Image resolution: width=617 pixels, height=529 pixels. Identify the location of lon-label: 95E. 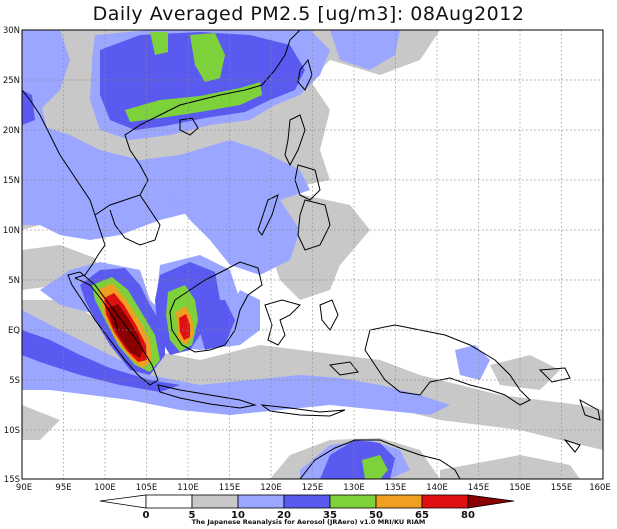
(63, 488).